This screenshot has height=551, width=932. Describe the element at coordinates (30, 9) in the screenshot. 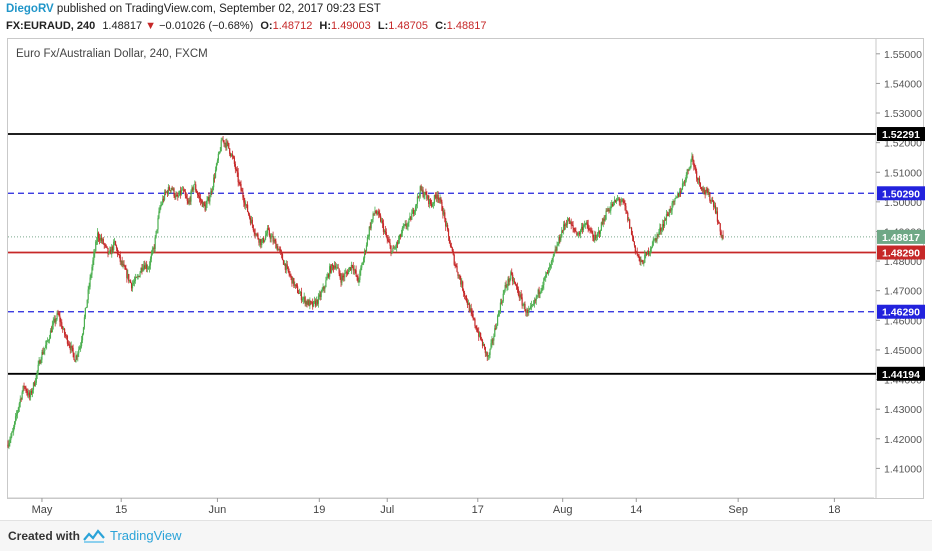

I see `author-link: DiegoRV` at that location.